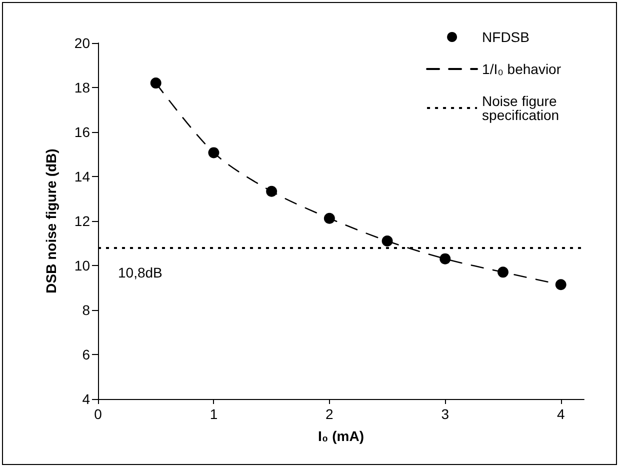 This screenshot has width=621, height=469. I want to click on y-tick-label: 14, so click(82, 176).